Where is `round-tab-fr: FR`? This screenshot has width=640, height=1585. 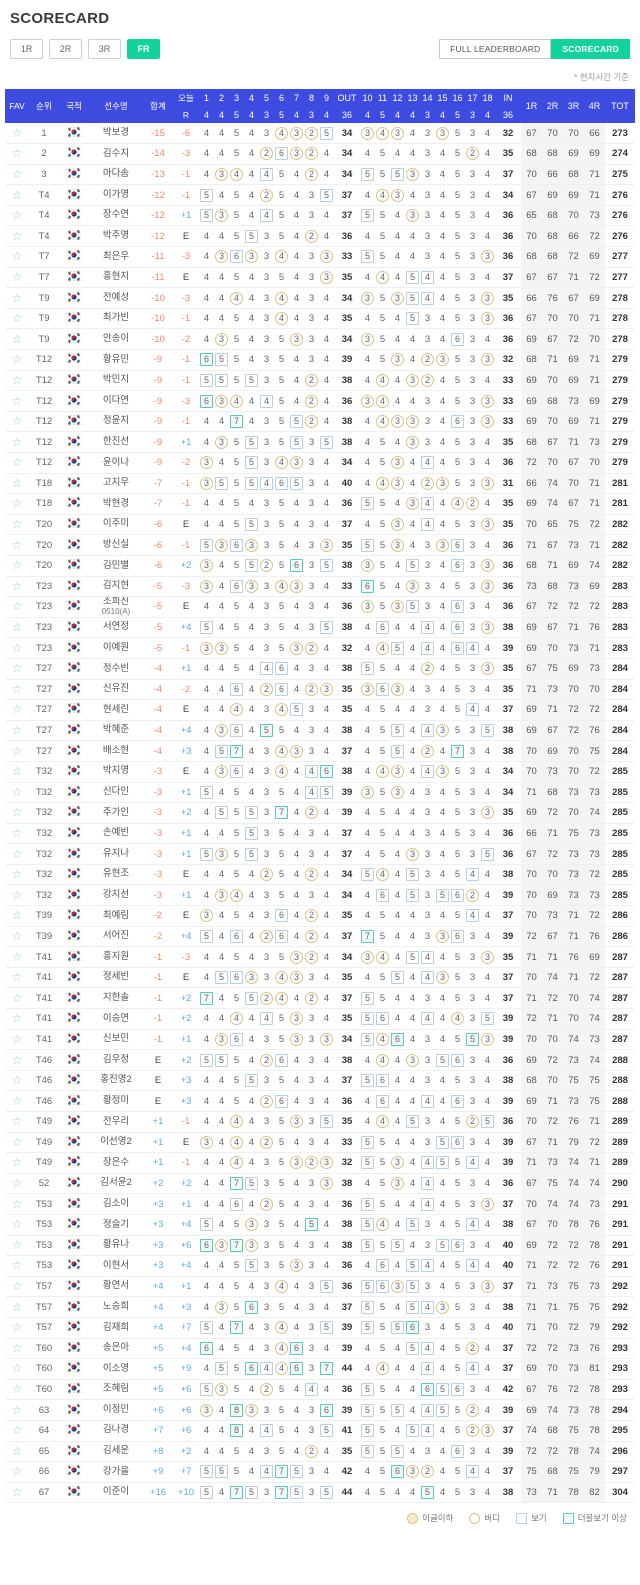
round-tab-fr: FR is located at coordinates (143, 49).